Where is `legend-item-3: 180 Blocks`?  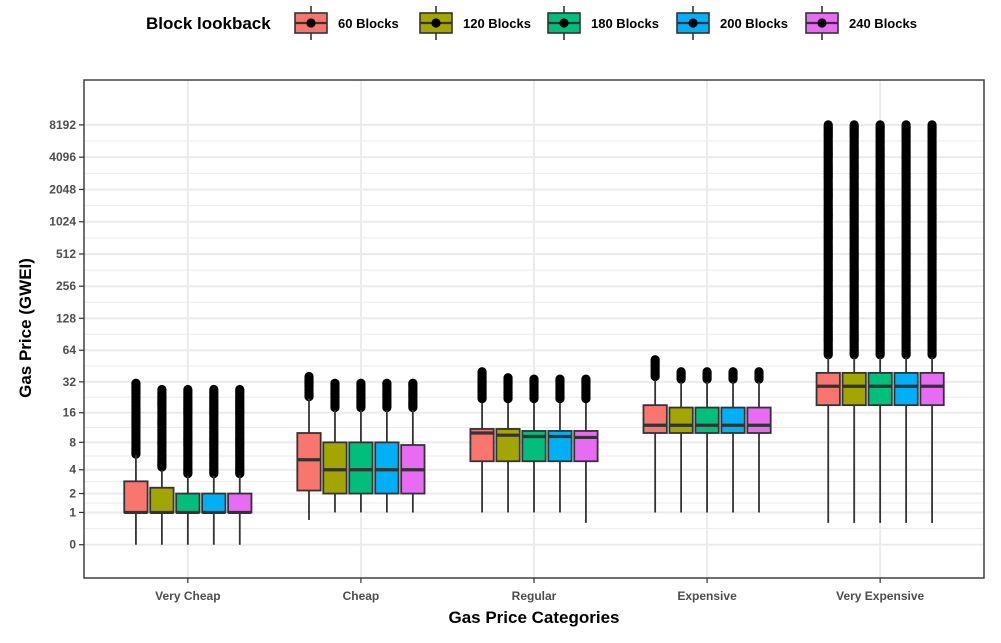
legend-item-3: 180 Blocks is located at coordinates (603, 23).